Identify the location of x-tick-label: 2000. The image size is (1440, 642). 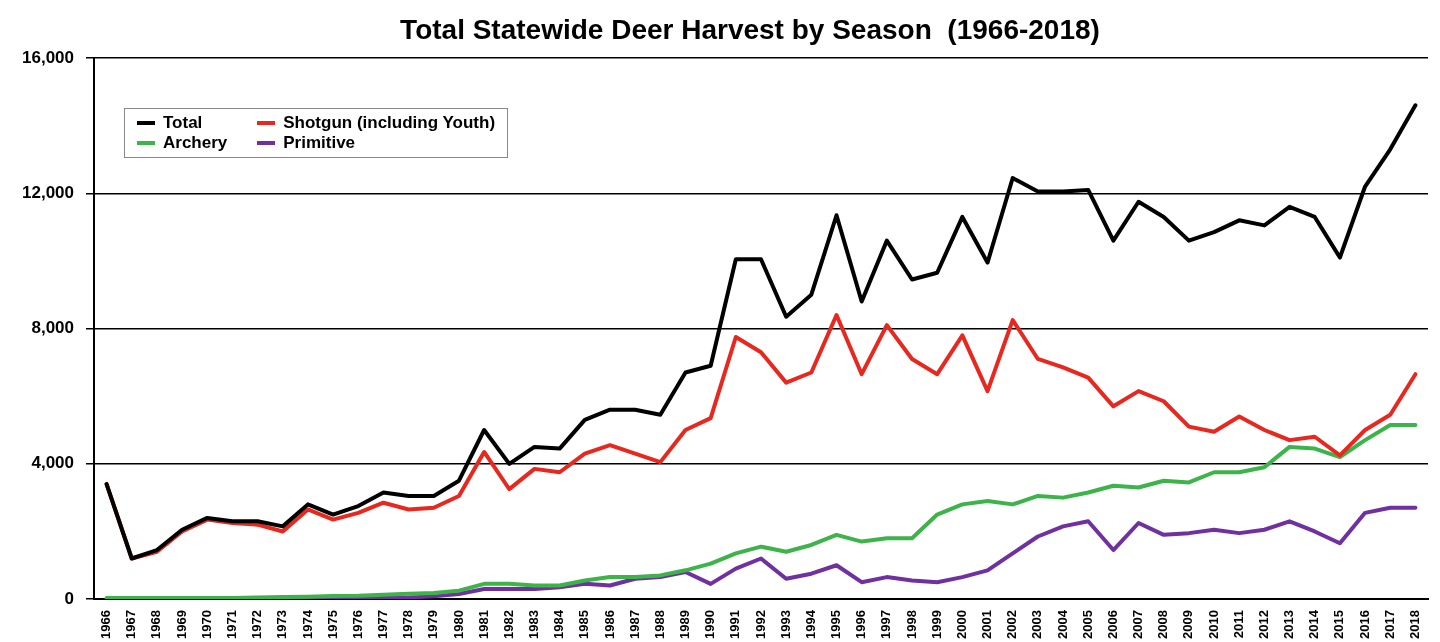
(961, 624).